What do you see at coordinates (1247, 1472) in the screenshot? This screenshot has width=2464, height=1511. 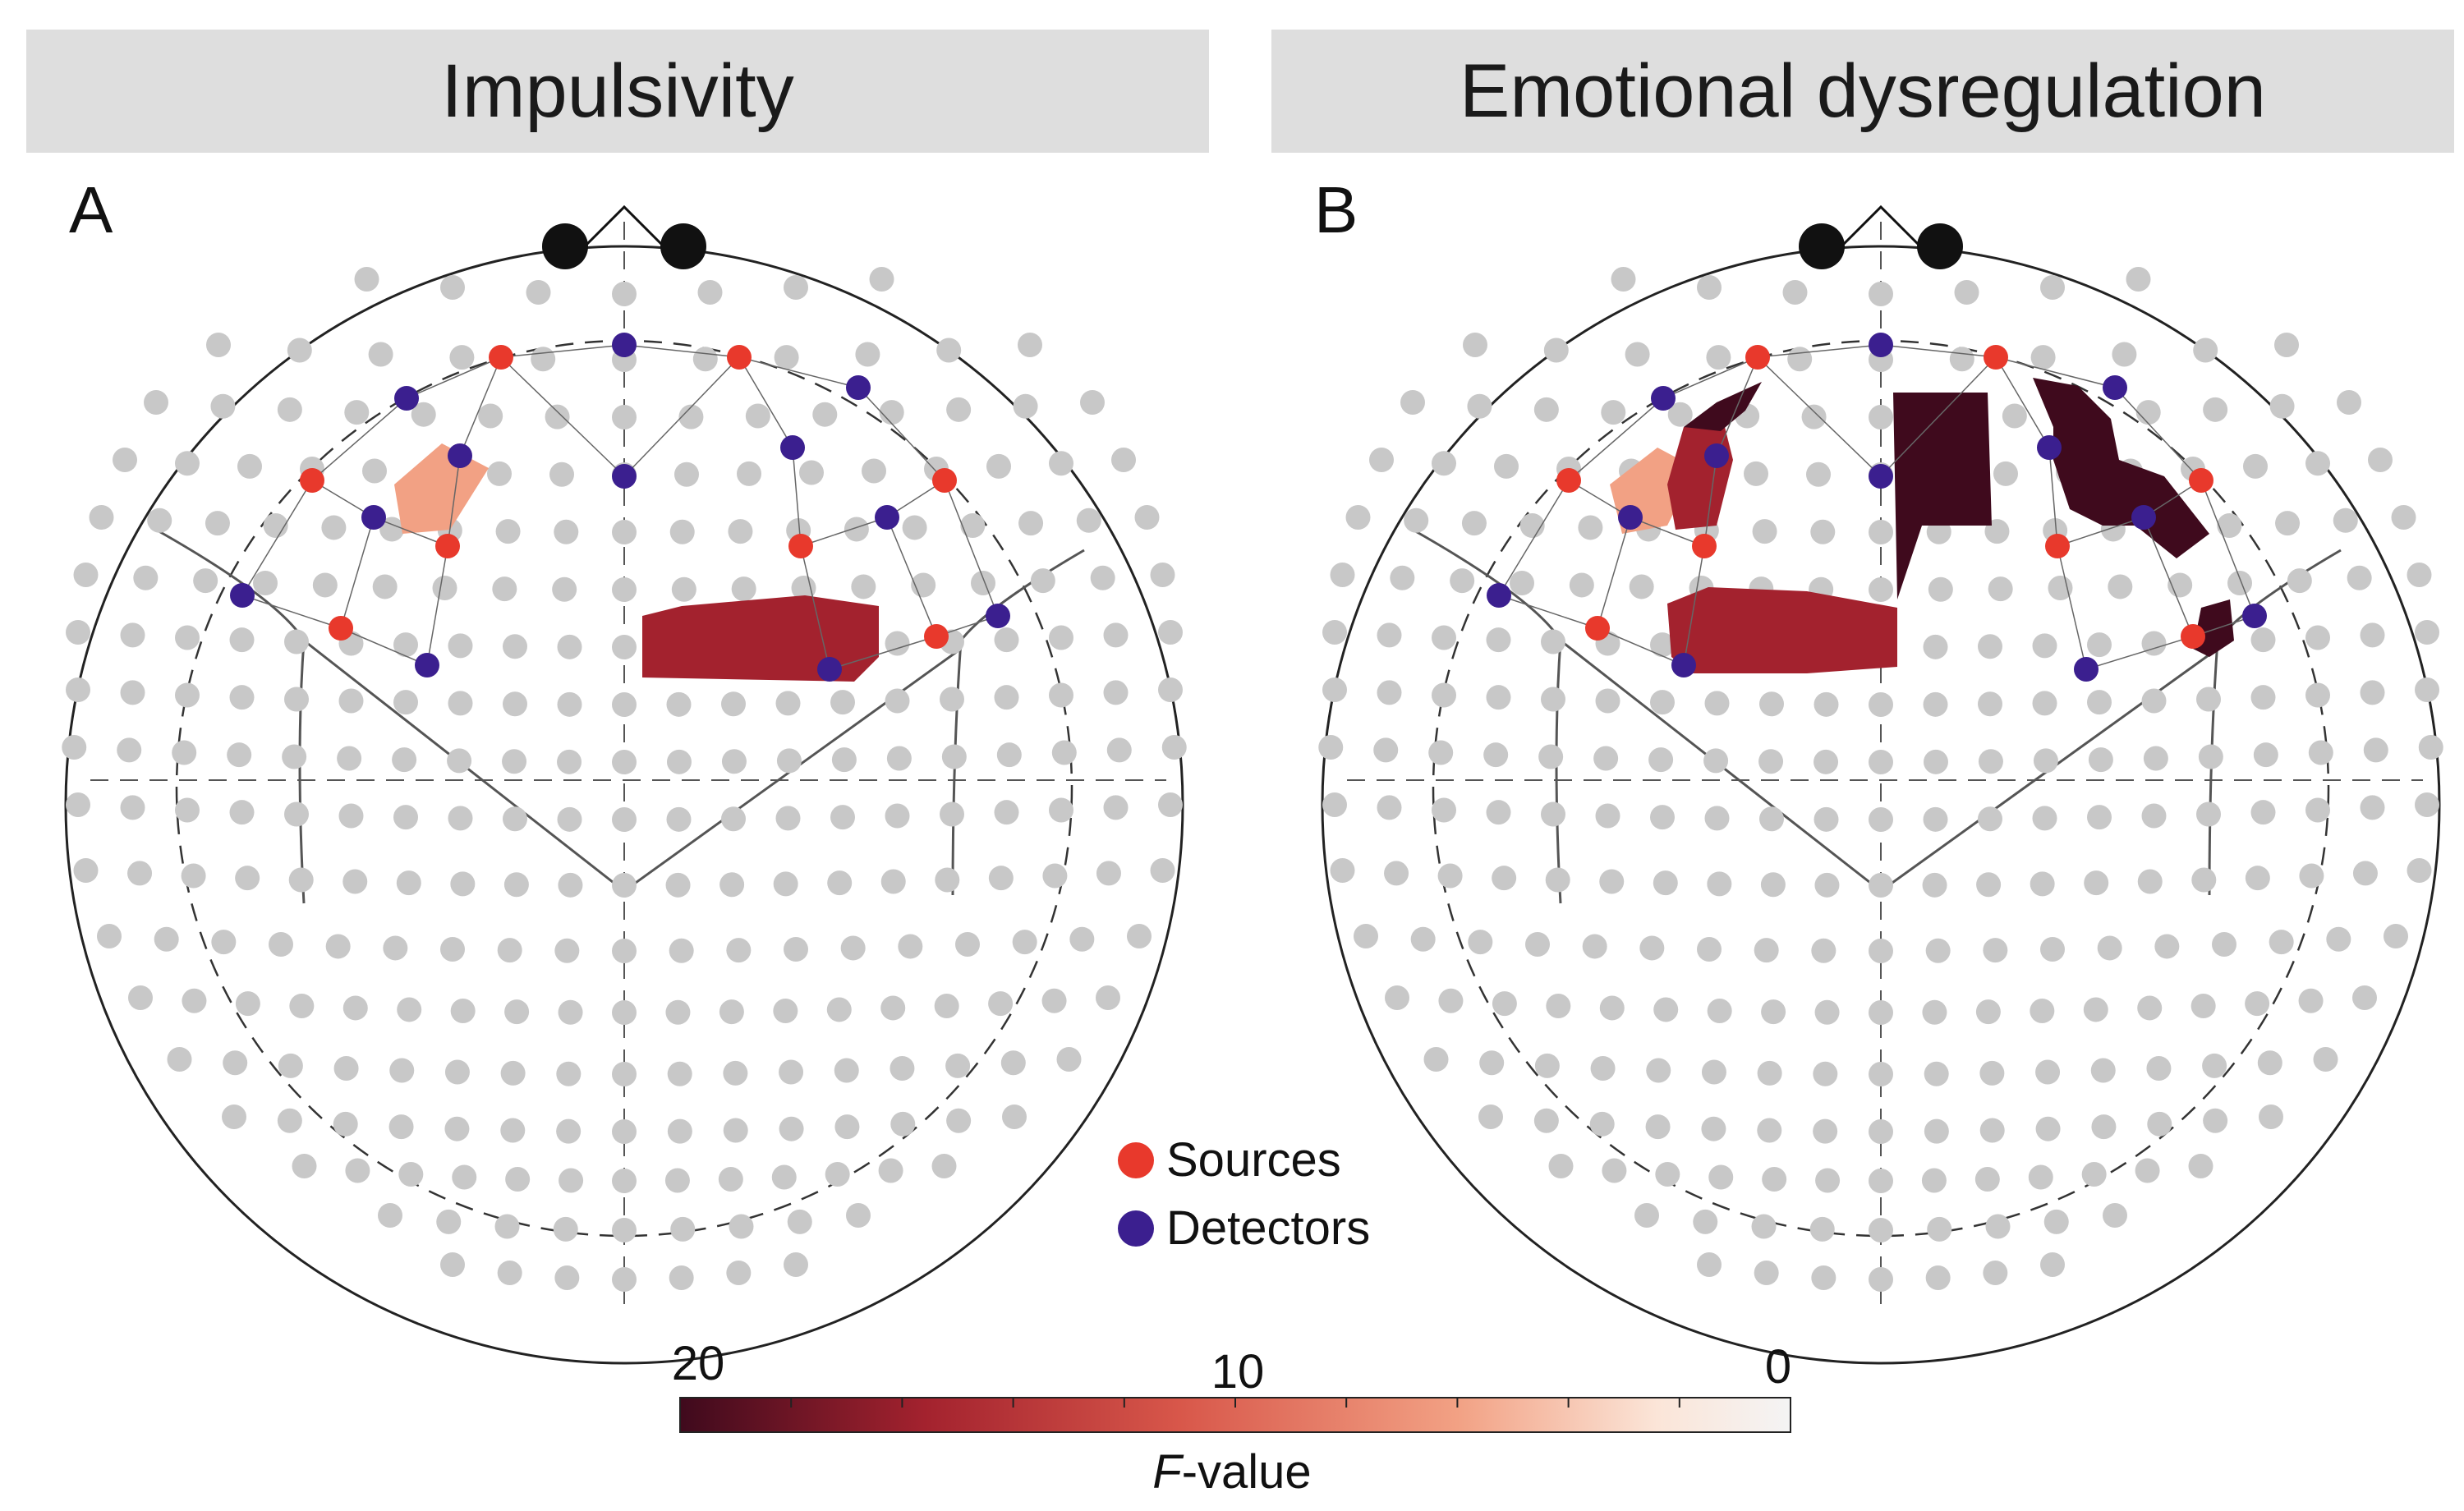 I see `colorbar-label-rest: -value` at bounding box center [1247, 1472].